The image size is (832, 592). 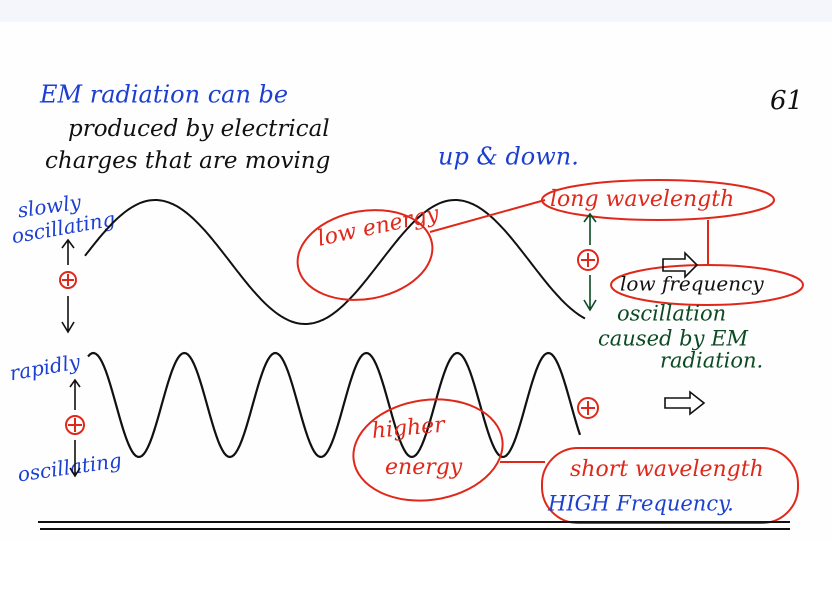 What do you see at coordinates (667, 469) in the screenshot?
I see `oval-label: short wavelength` at bounding box center [667, 469].